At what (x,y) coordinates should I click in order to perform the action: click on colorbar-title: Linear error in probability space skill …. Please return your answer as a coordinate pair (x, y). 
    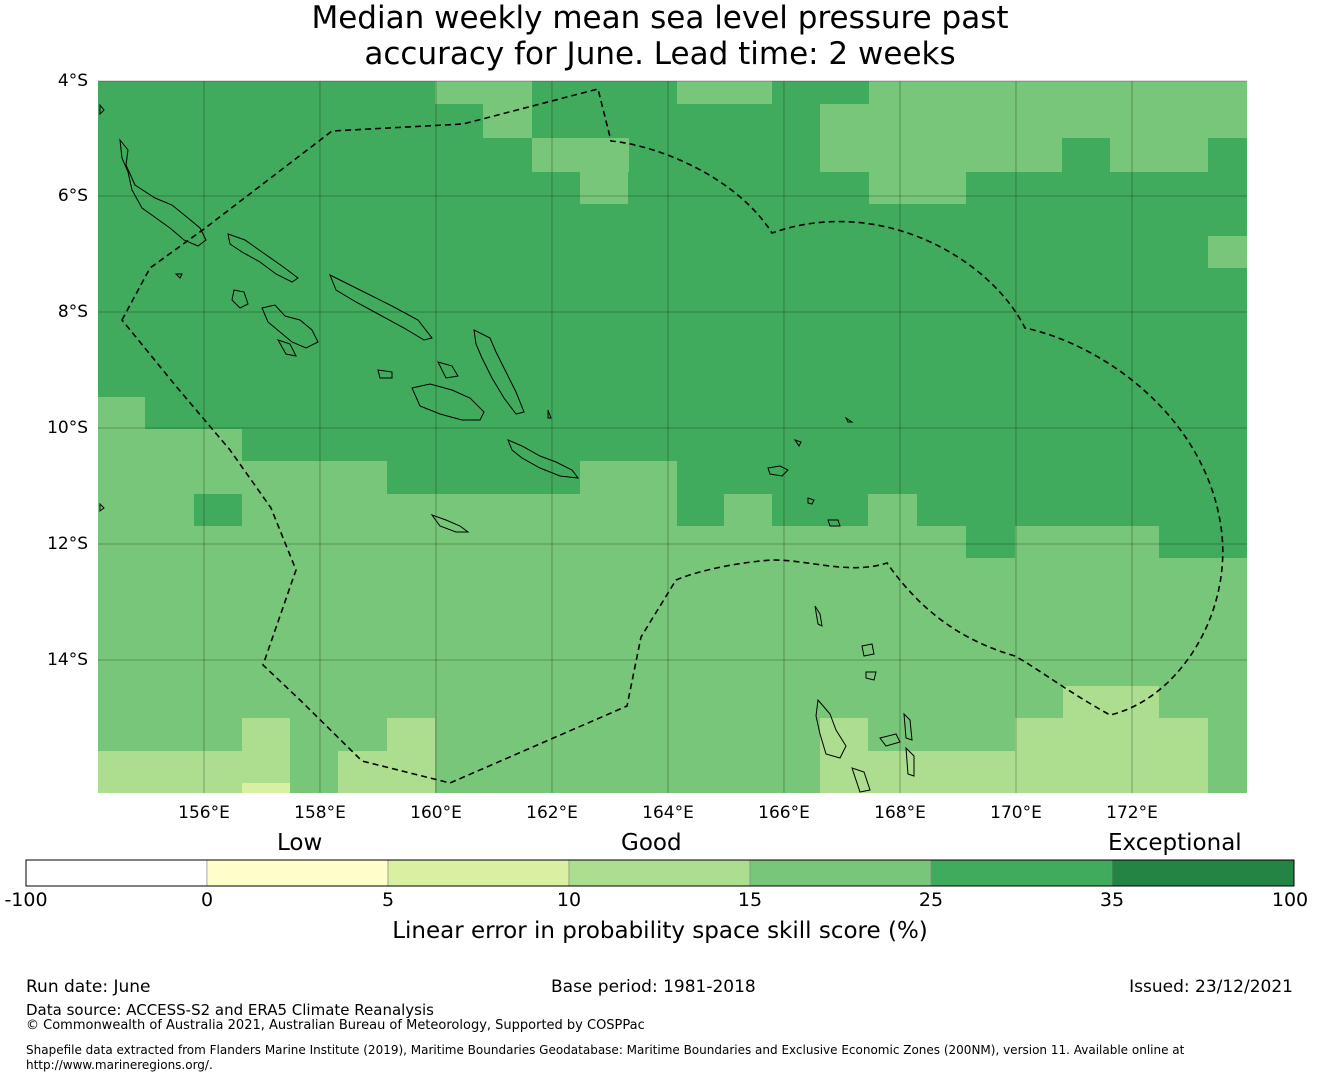
    Looking at the image, I should click on (660, 931).